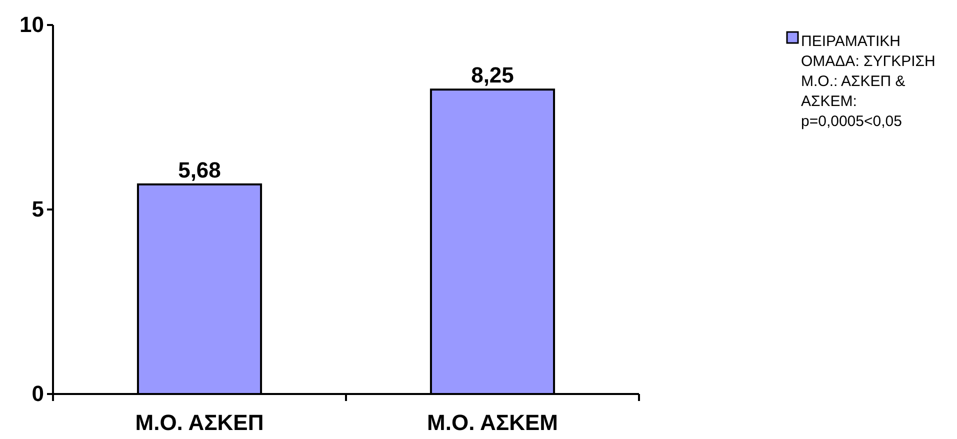 The height and width of the screenshot is (439, 957). I want to click on y-tick-label: 0, so click(38, 393).